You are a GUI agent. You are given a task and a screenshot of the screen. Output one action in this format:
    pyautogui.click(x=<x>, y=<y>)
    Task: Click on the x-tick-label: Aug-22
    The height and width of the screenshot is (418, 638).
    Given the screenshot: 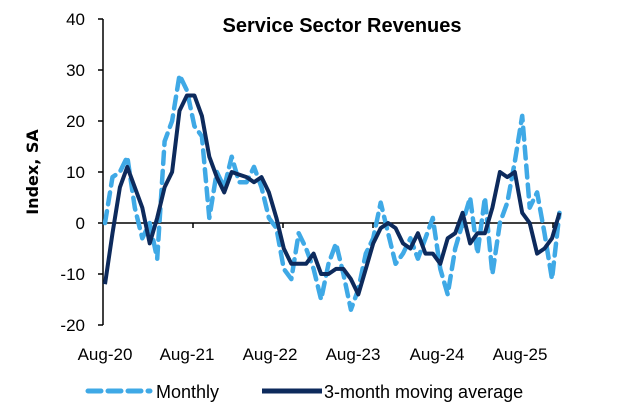 What is the action you would take?
    pyautogui.click(x=270, y=354)
    